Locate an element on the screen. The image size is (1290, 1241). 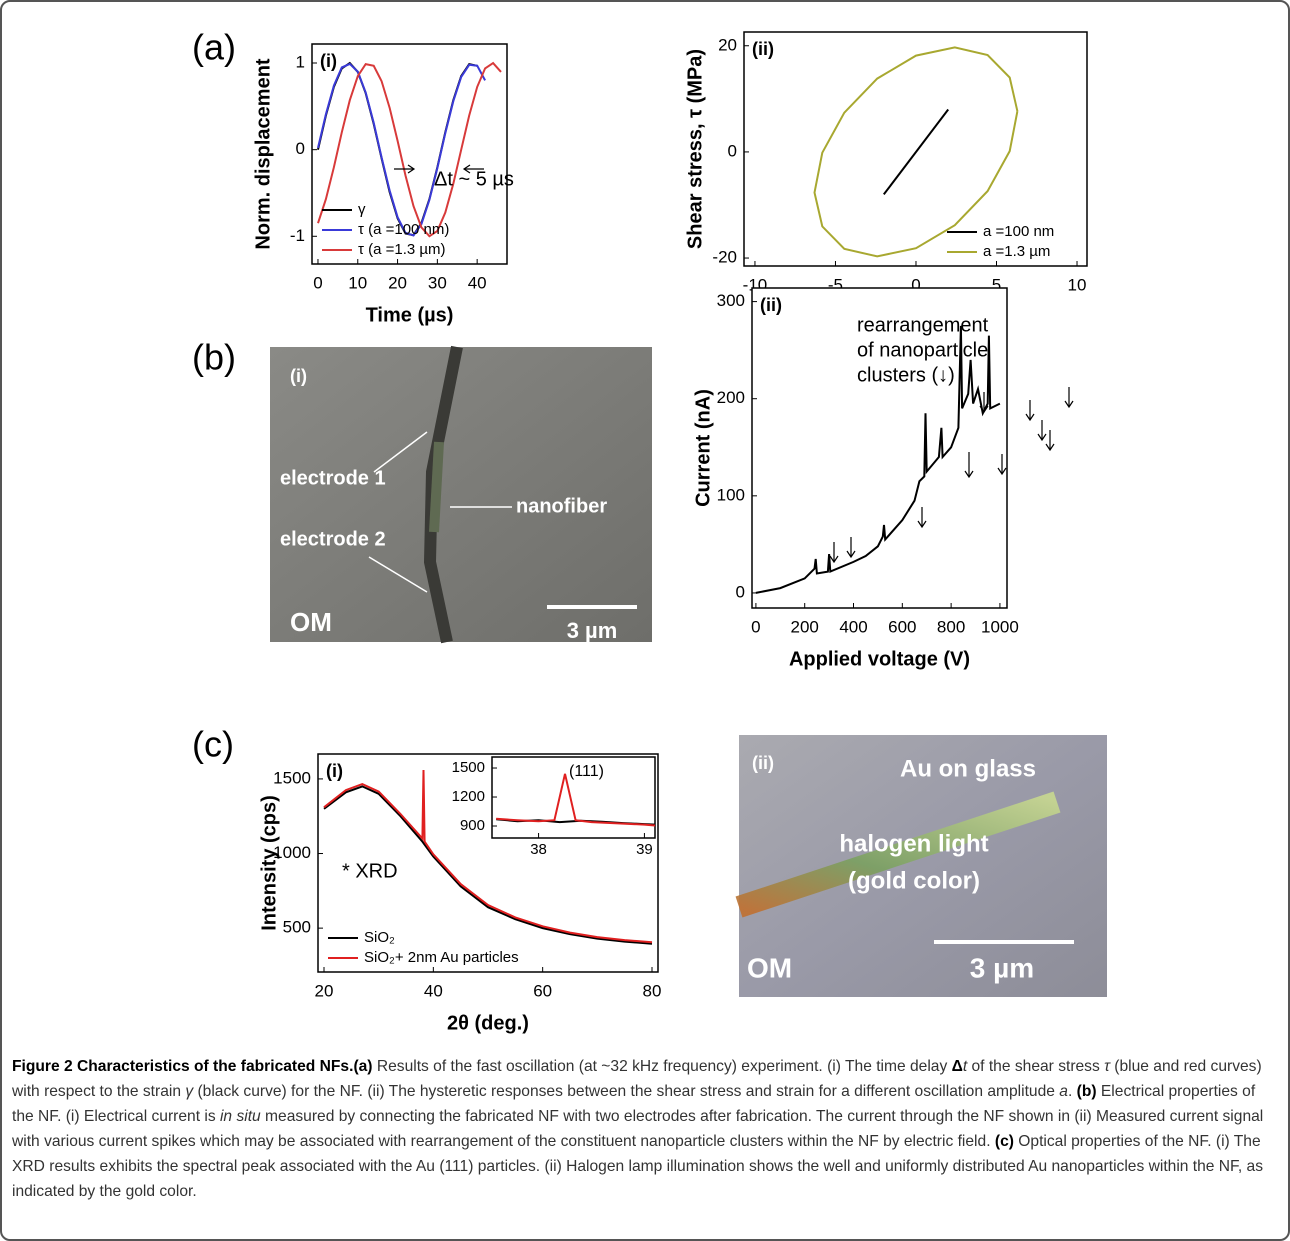
annotation: Δt ~ 5 µs is located at coordinates (474, 179).